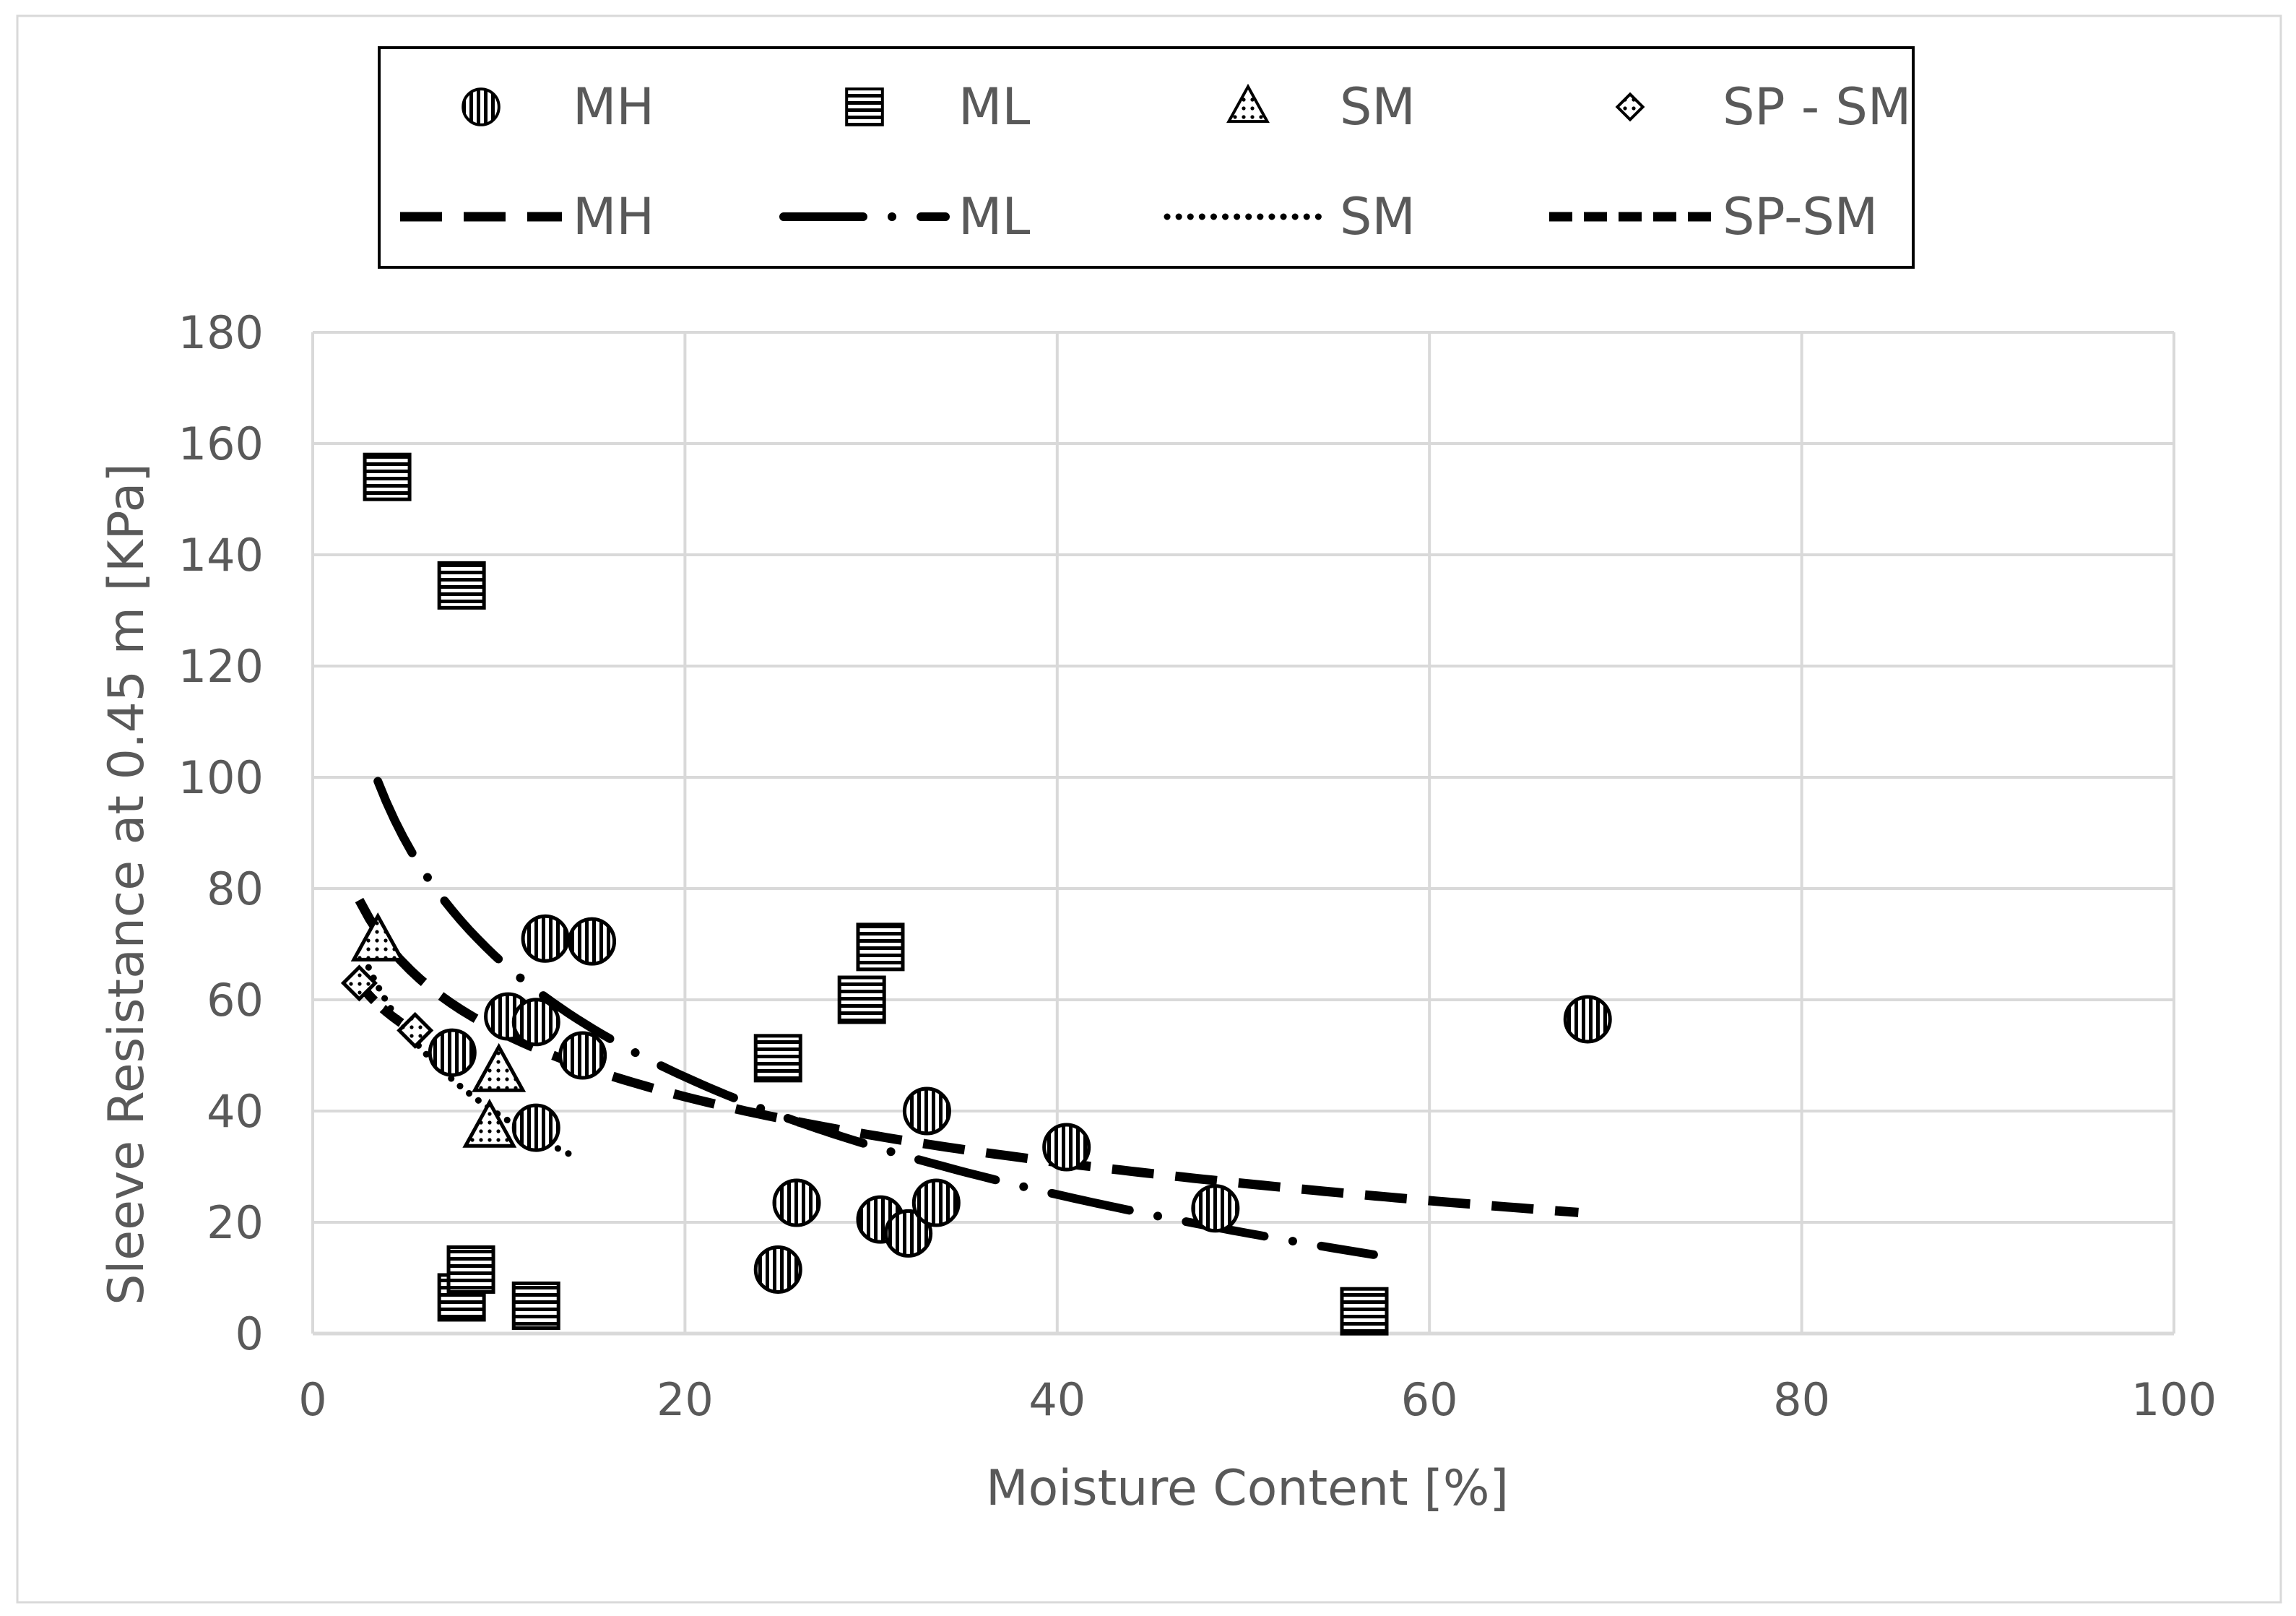 This screenshot has height=1616, width=2296. I want to click on y-tick-label: 160, so click(221, 444).